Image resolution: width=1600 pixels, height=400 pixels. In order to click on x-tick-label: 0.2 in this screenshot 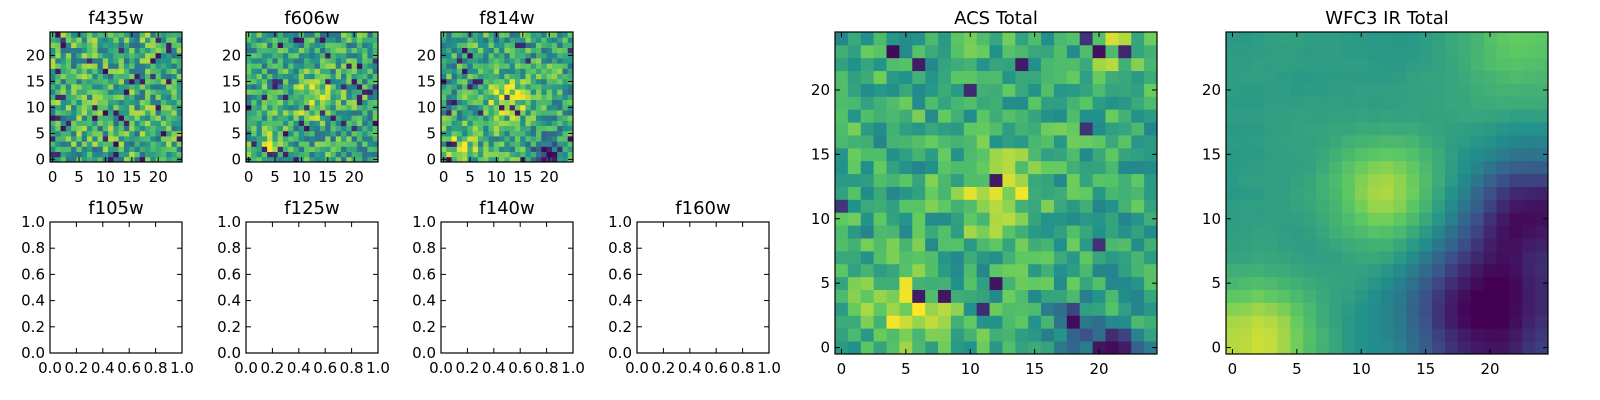, I will do `click(467, 368)`.